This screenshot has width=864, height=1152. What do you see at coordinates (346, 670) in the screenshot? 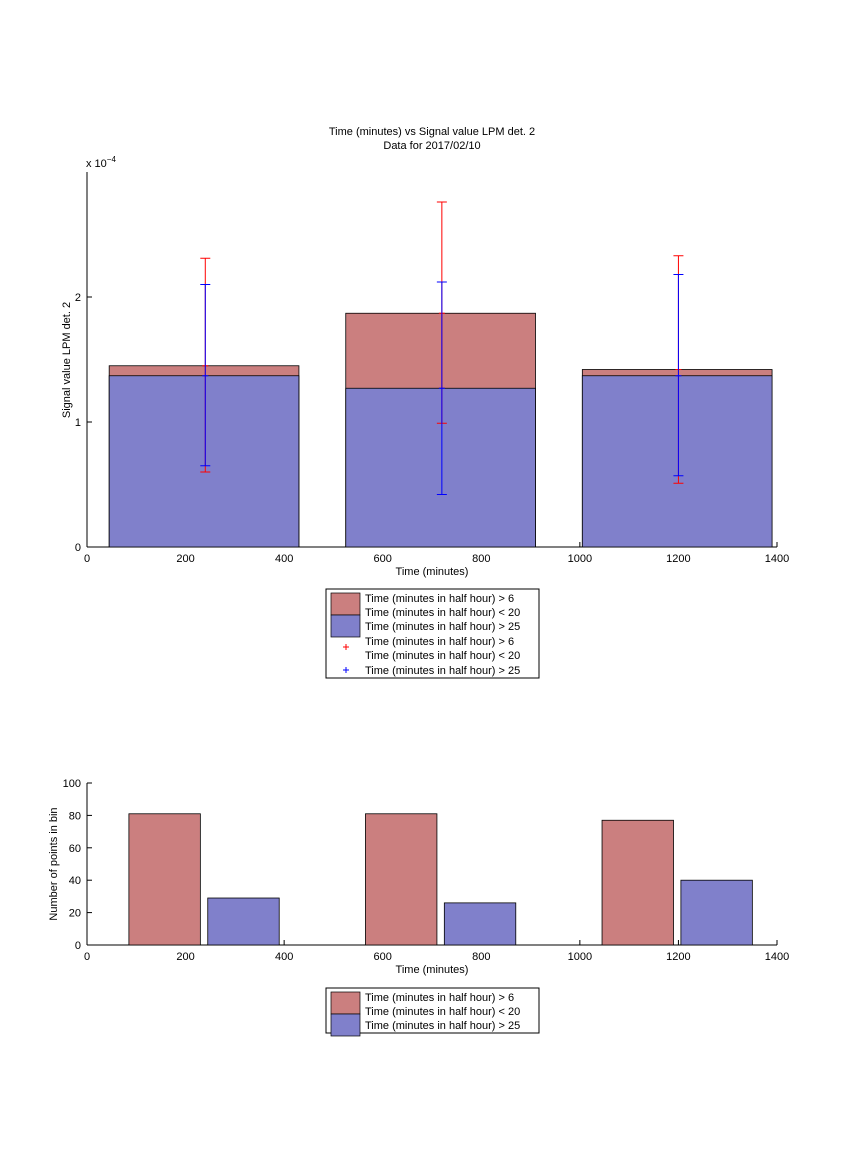
I see `top-legend-marker-errorbar2` at bounding box center [346, 670].